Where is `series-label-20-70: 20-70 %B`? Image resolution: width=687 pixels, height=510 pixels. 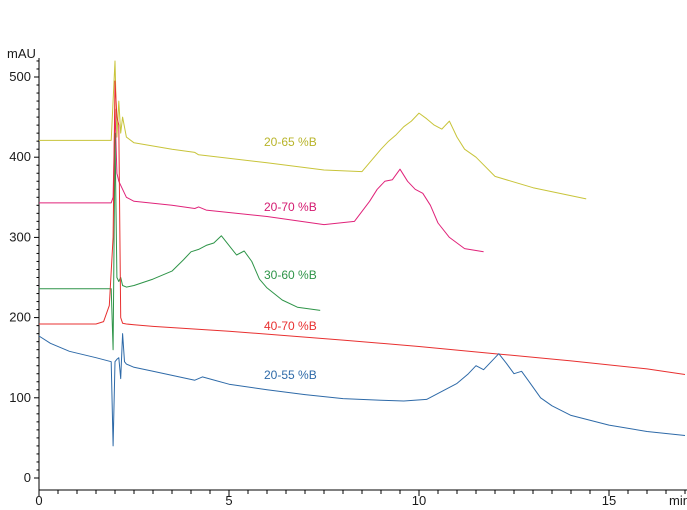
series-label-20-70: 20-70 %B is located at coordinates (290, 207).